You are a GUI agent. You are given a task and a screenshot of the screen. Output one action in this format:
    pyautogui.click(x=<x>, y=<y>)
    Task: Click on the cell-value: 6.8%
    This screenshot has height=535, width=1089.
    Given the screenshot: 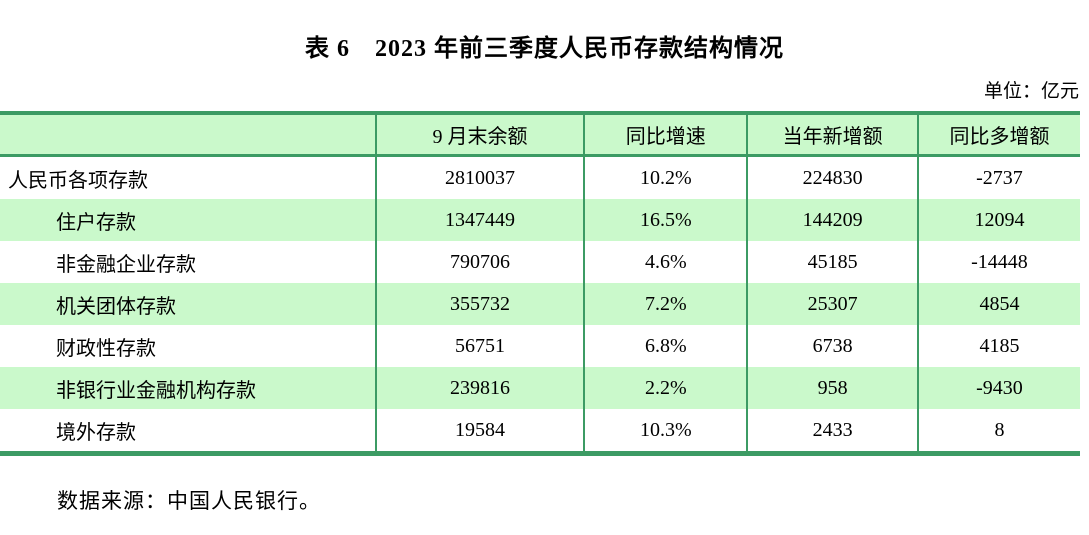 What is the action you would take?
    pyautogui.click(x=665, y=346)
    